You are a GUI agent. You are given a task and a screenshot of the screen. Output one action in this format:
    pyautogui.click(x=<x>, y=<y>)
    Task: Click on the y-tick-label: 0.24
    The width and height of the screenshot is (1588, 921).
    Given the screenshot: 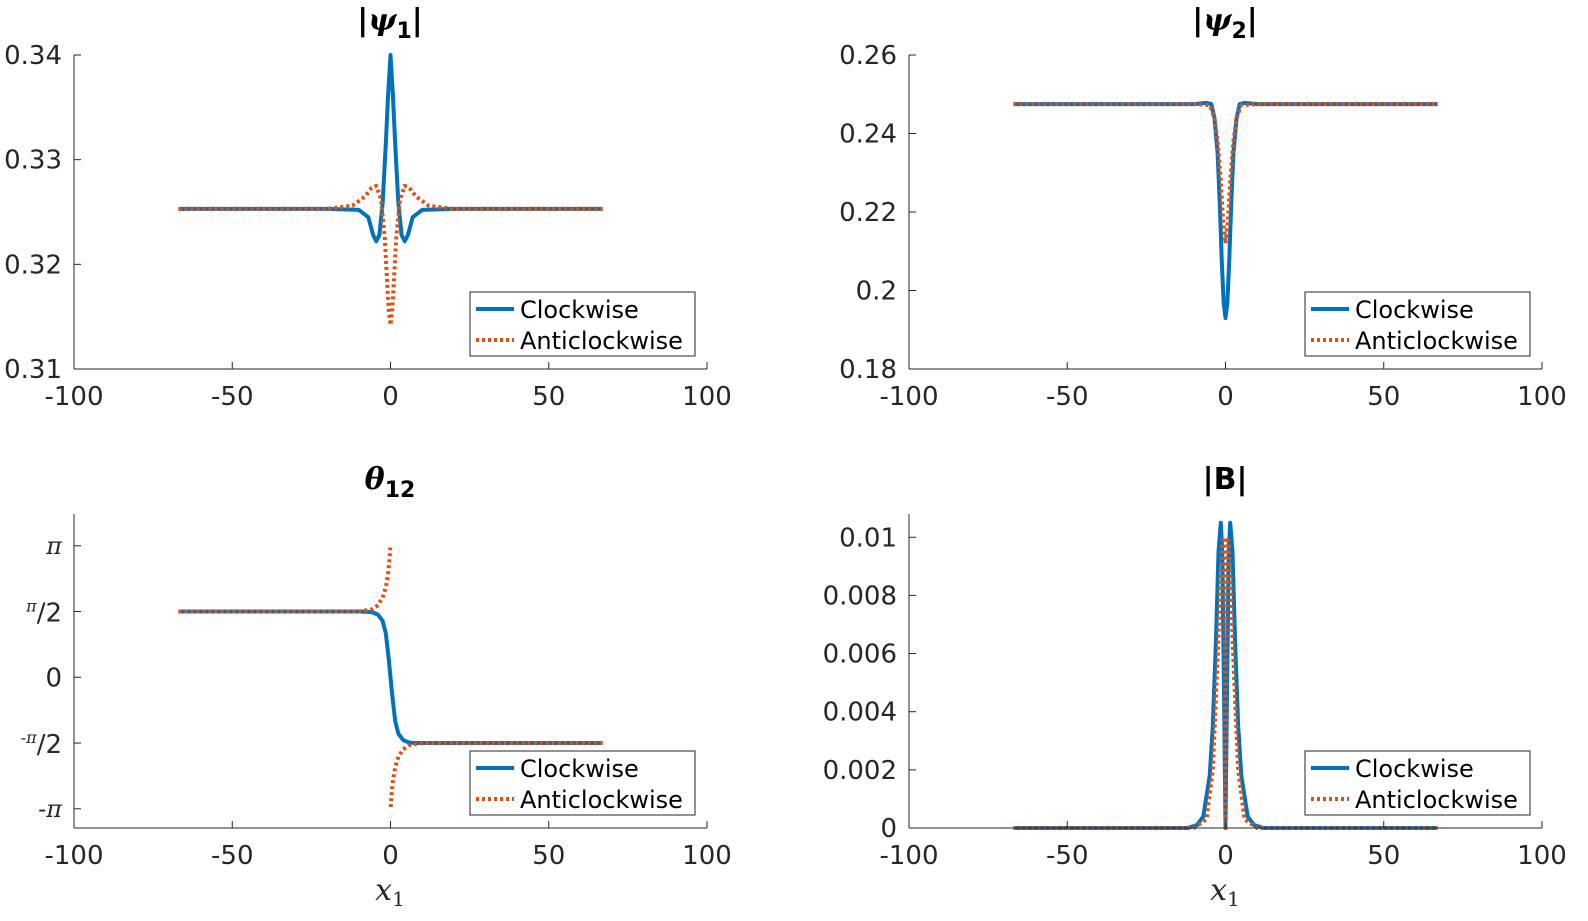 What is the action you would take?
    pyautogui.click(x=868, y=135)
    